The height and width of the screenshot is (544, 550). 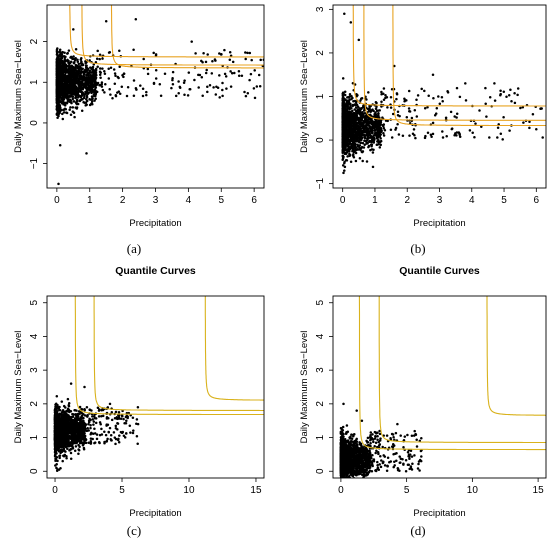 I want to click on scatter-points, so click(x=159, y=101).